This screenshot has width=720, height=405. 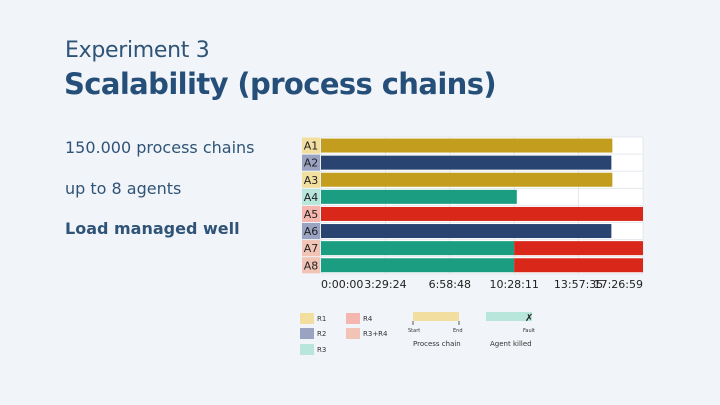 I want to click on legend-agent-killed-bar, so click(x=509, y=316).